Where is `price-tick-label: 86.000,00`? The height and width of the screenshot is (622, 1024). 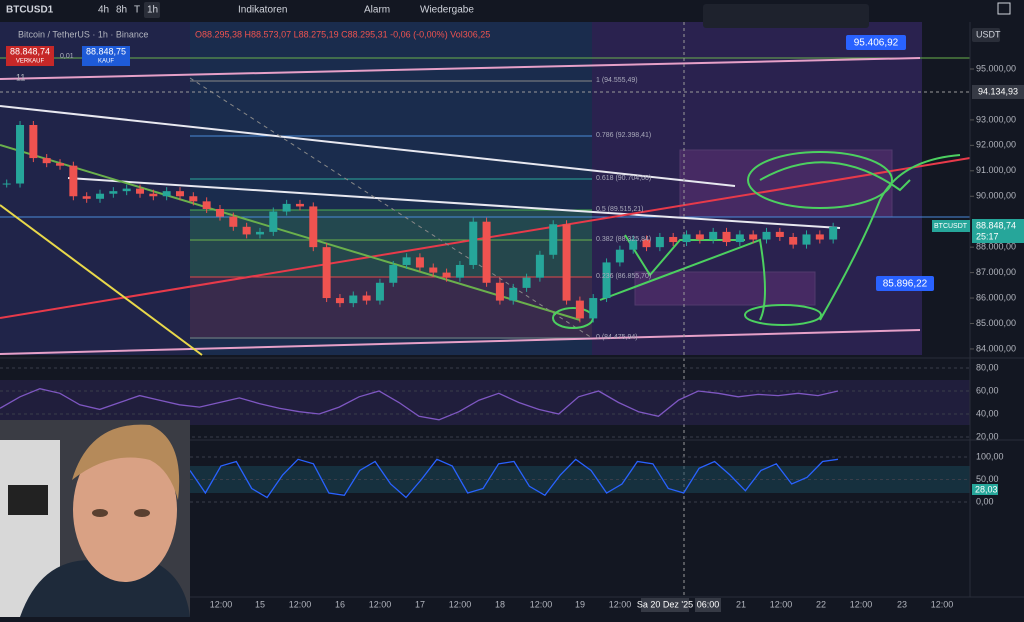
price-tick-label: 86.000,00 is located at coordinates (996, 297).